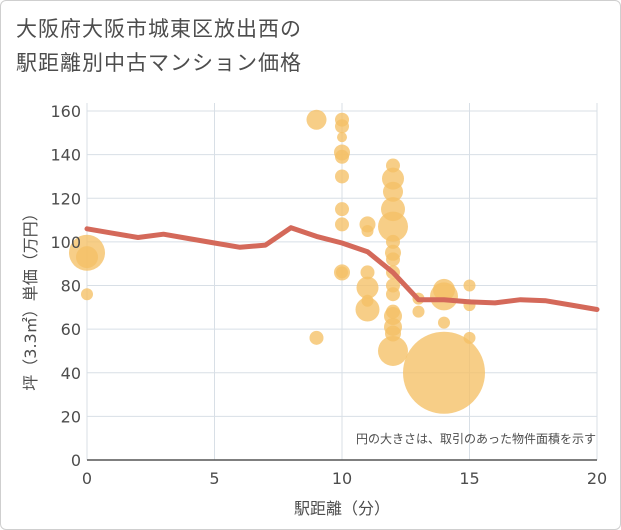 Image resolution: width=621 pixels, height=530 pixels. Describe the element at coordinates (214, 478) in the screenshot. I see `x-tick-label-5: 5` at that location.